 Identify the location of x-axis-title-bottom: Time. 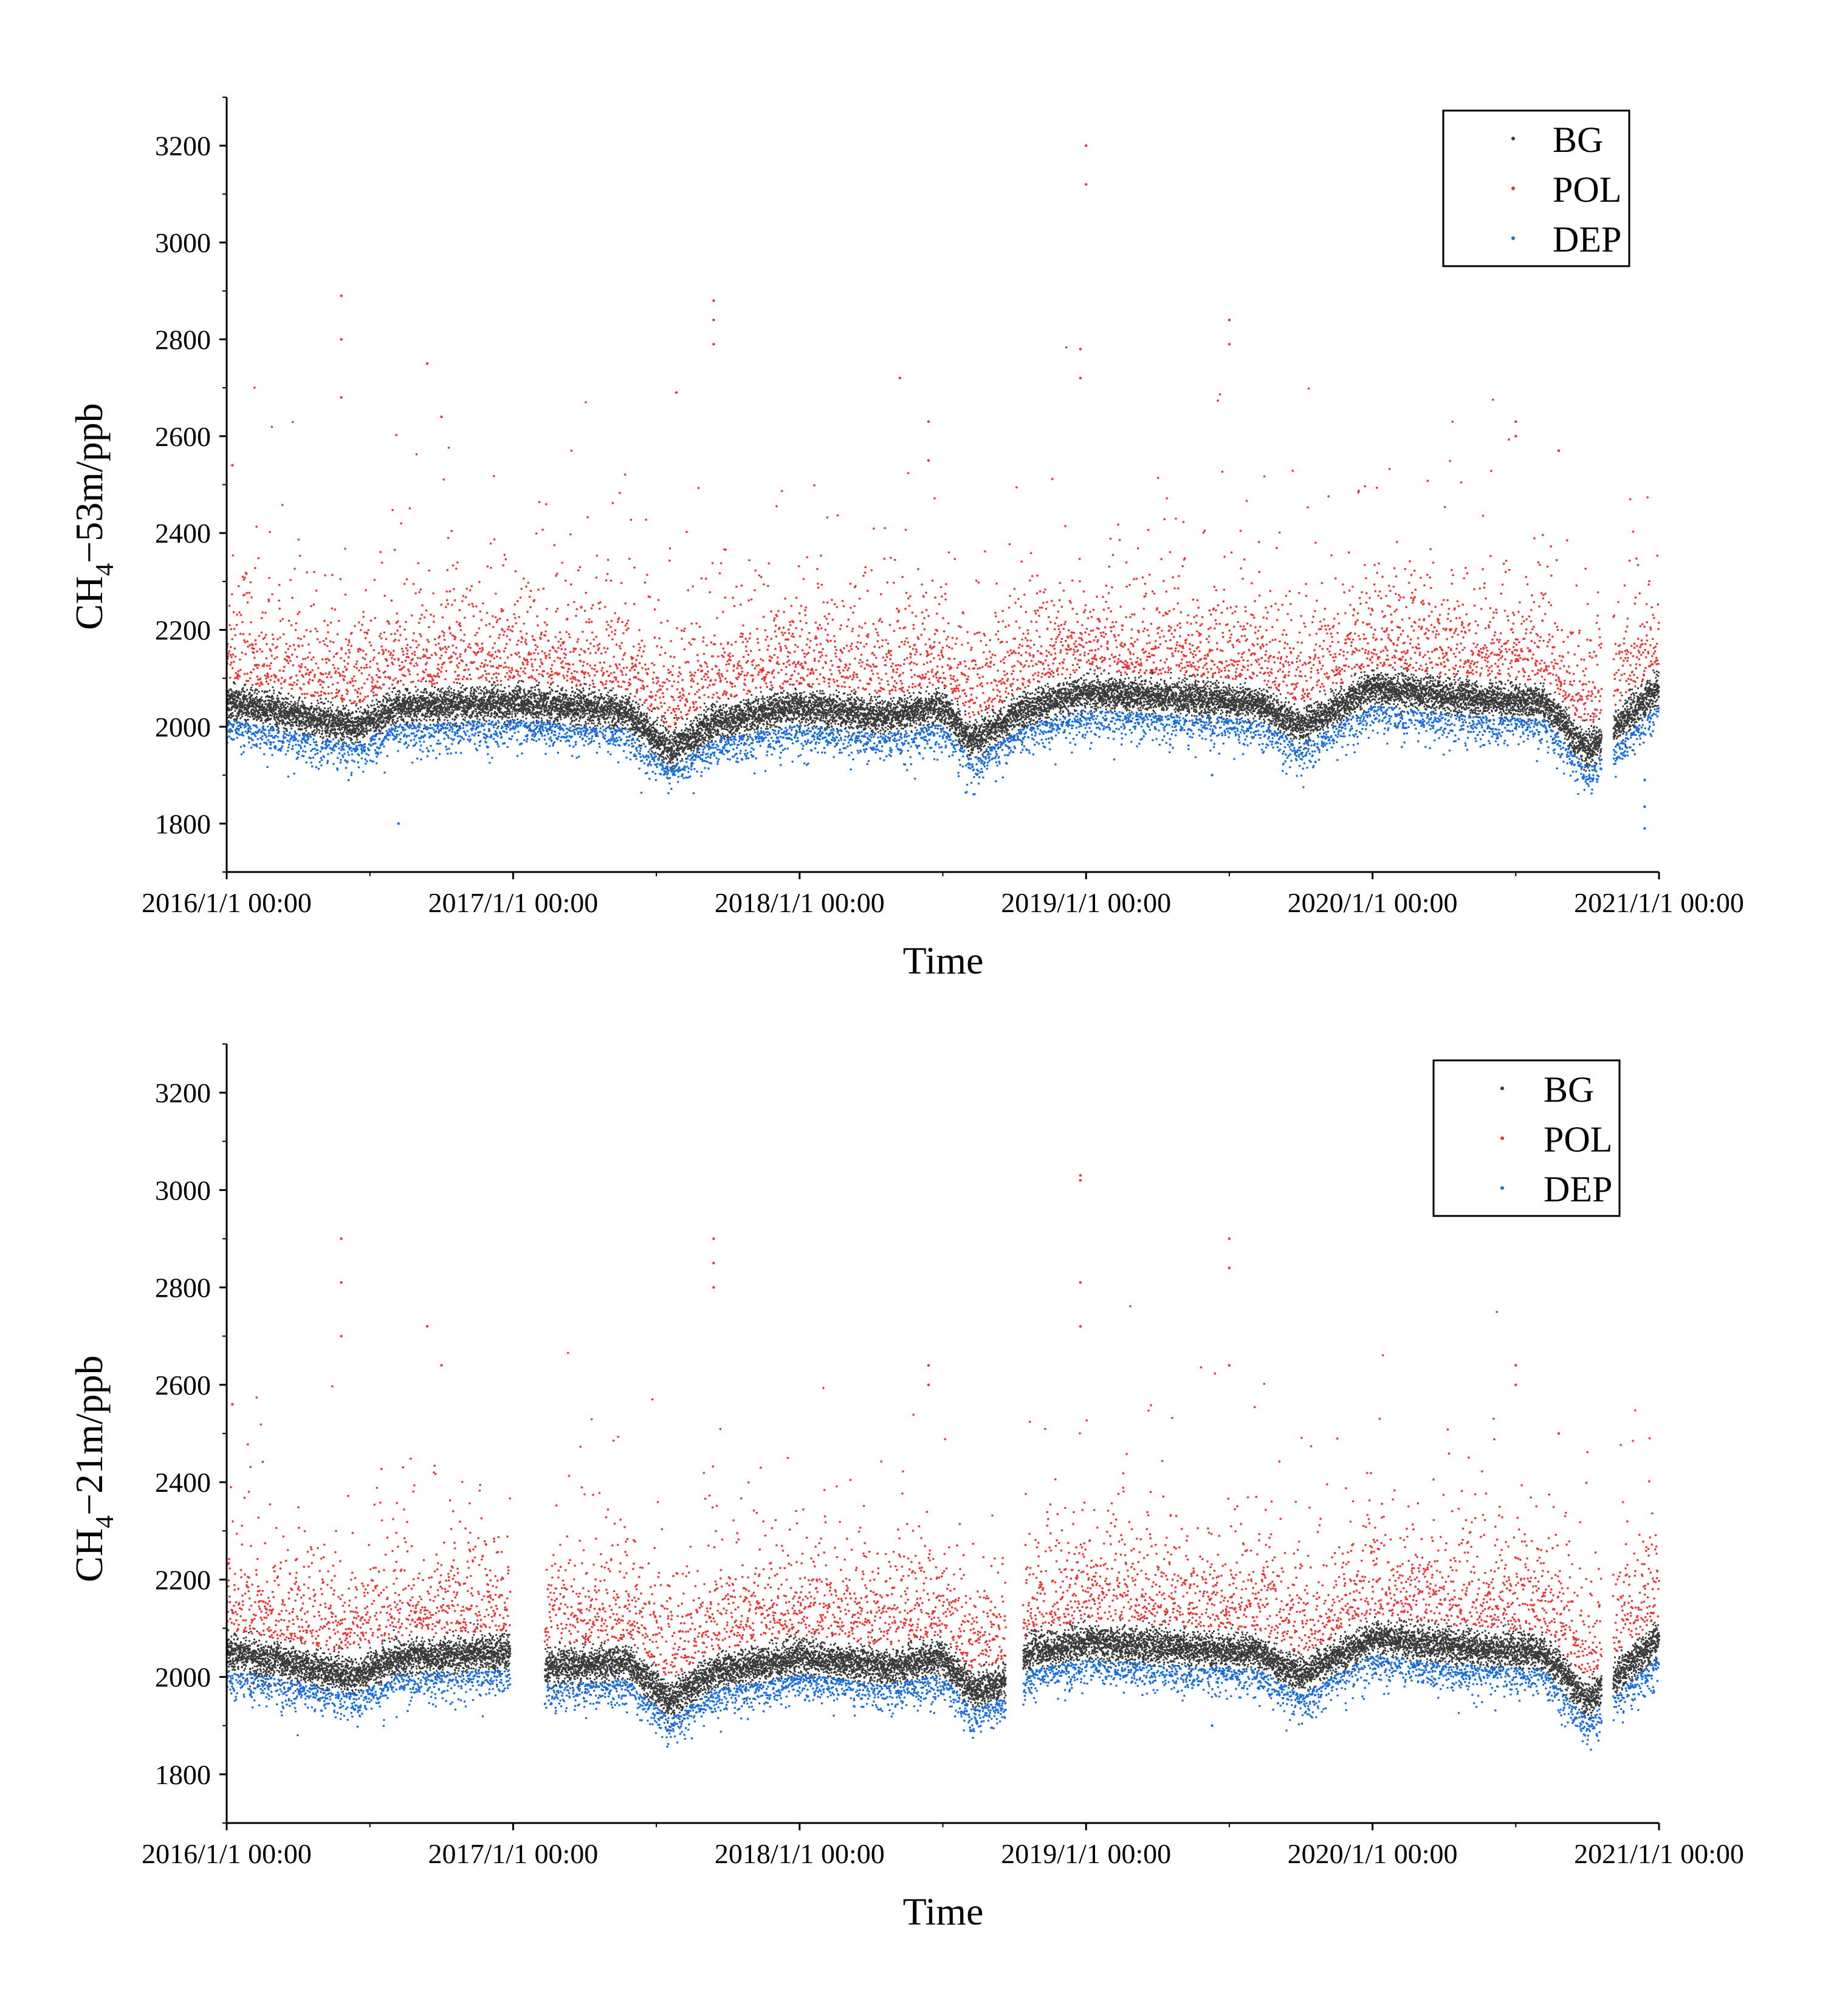
(944, 1912).